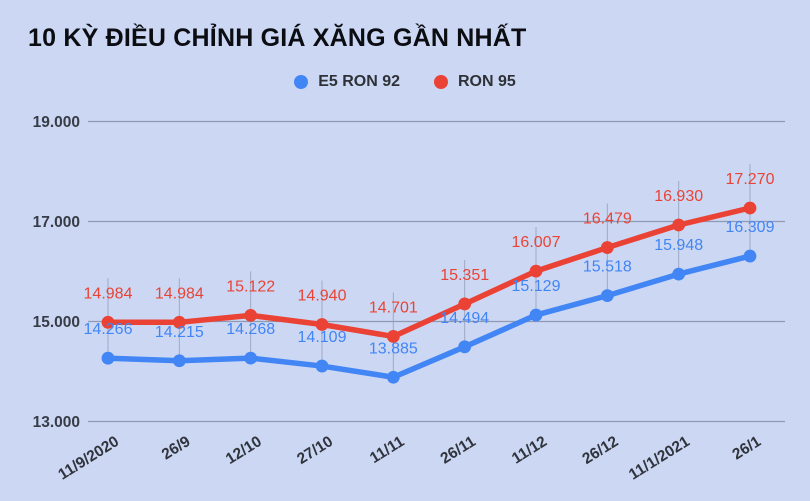 Image resolution: width=810 pixels, height=501 pixels. I want to click on legend-item-ron-95: RON 95, so click(475, 82).